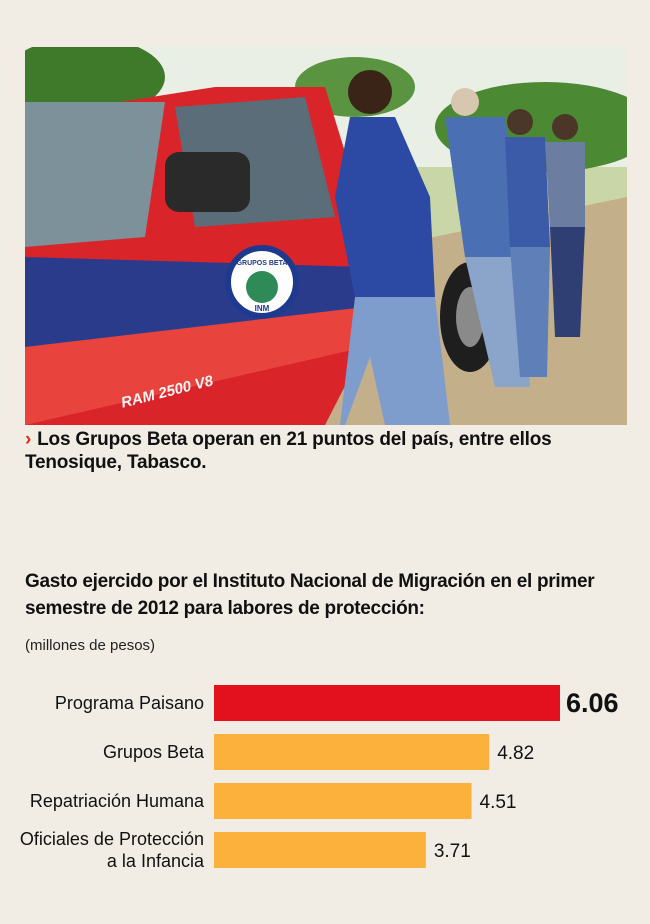 This screenshot has height=924, width=650. I want to click on bar-value-label: 3.71, so click(452, 851).